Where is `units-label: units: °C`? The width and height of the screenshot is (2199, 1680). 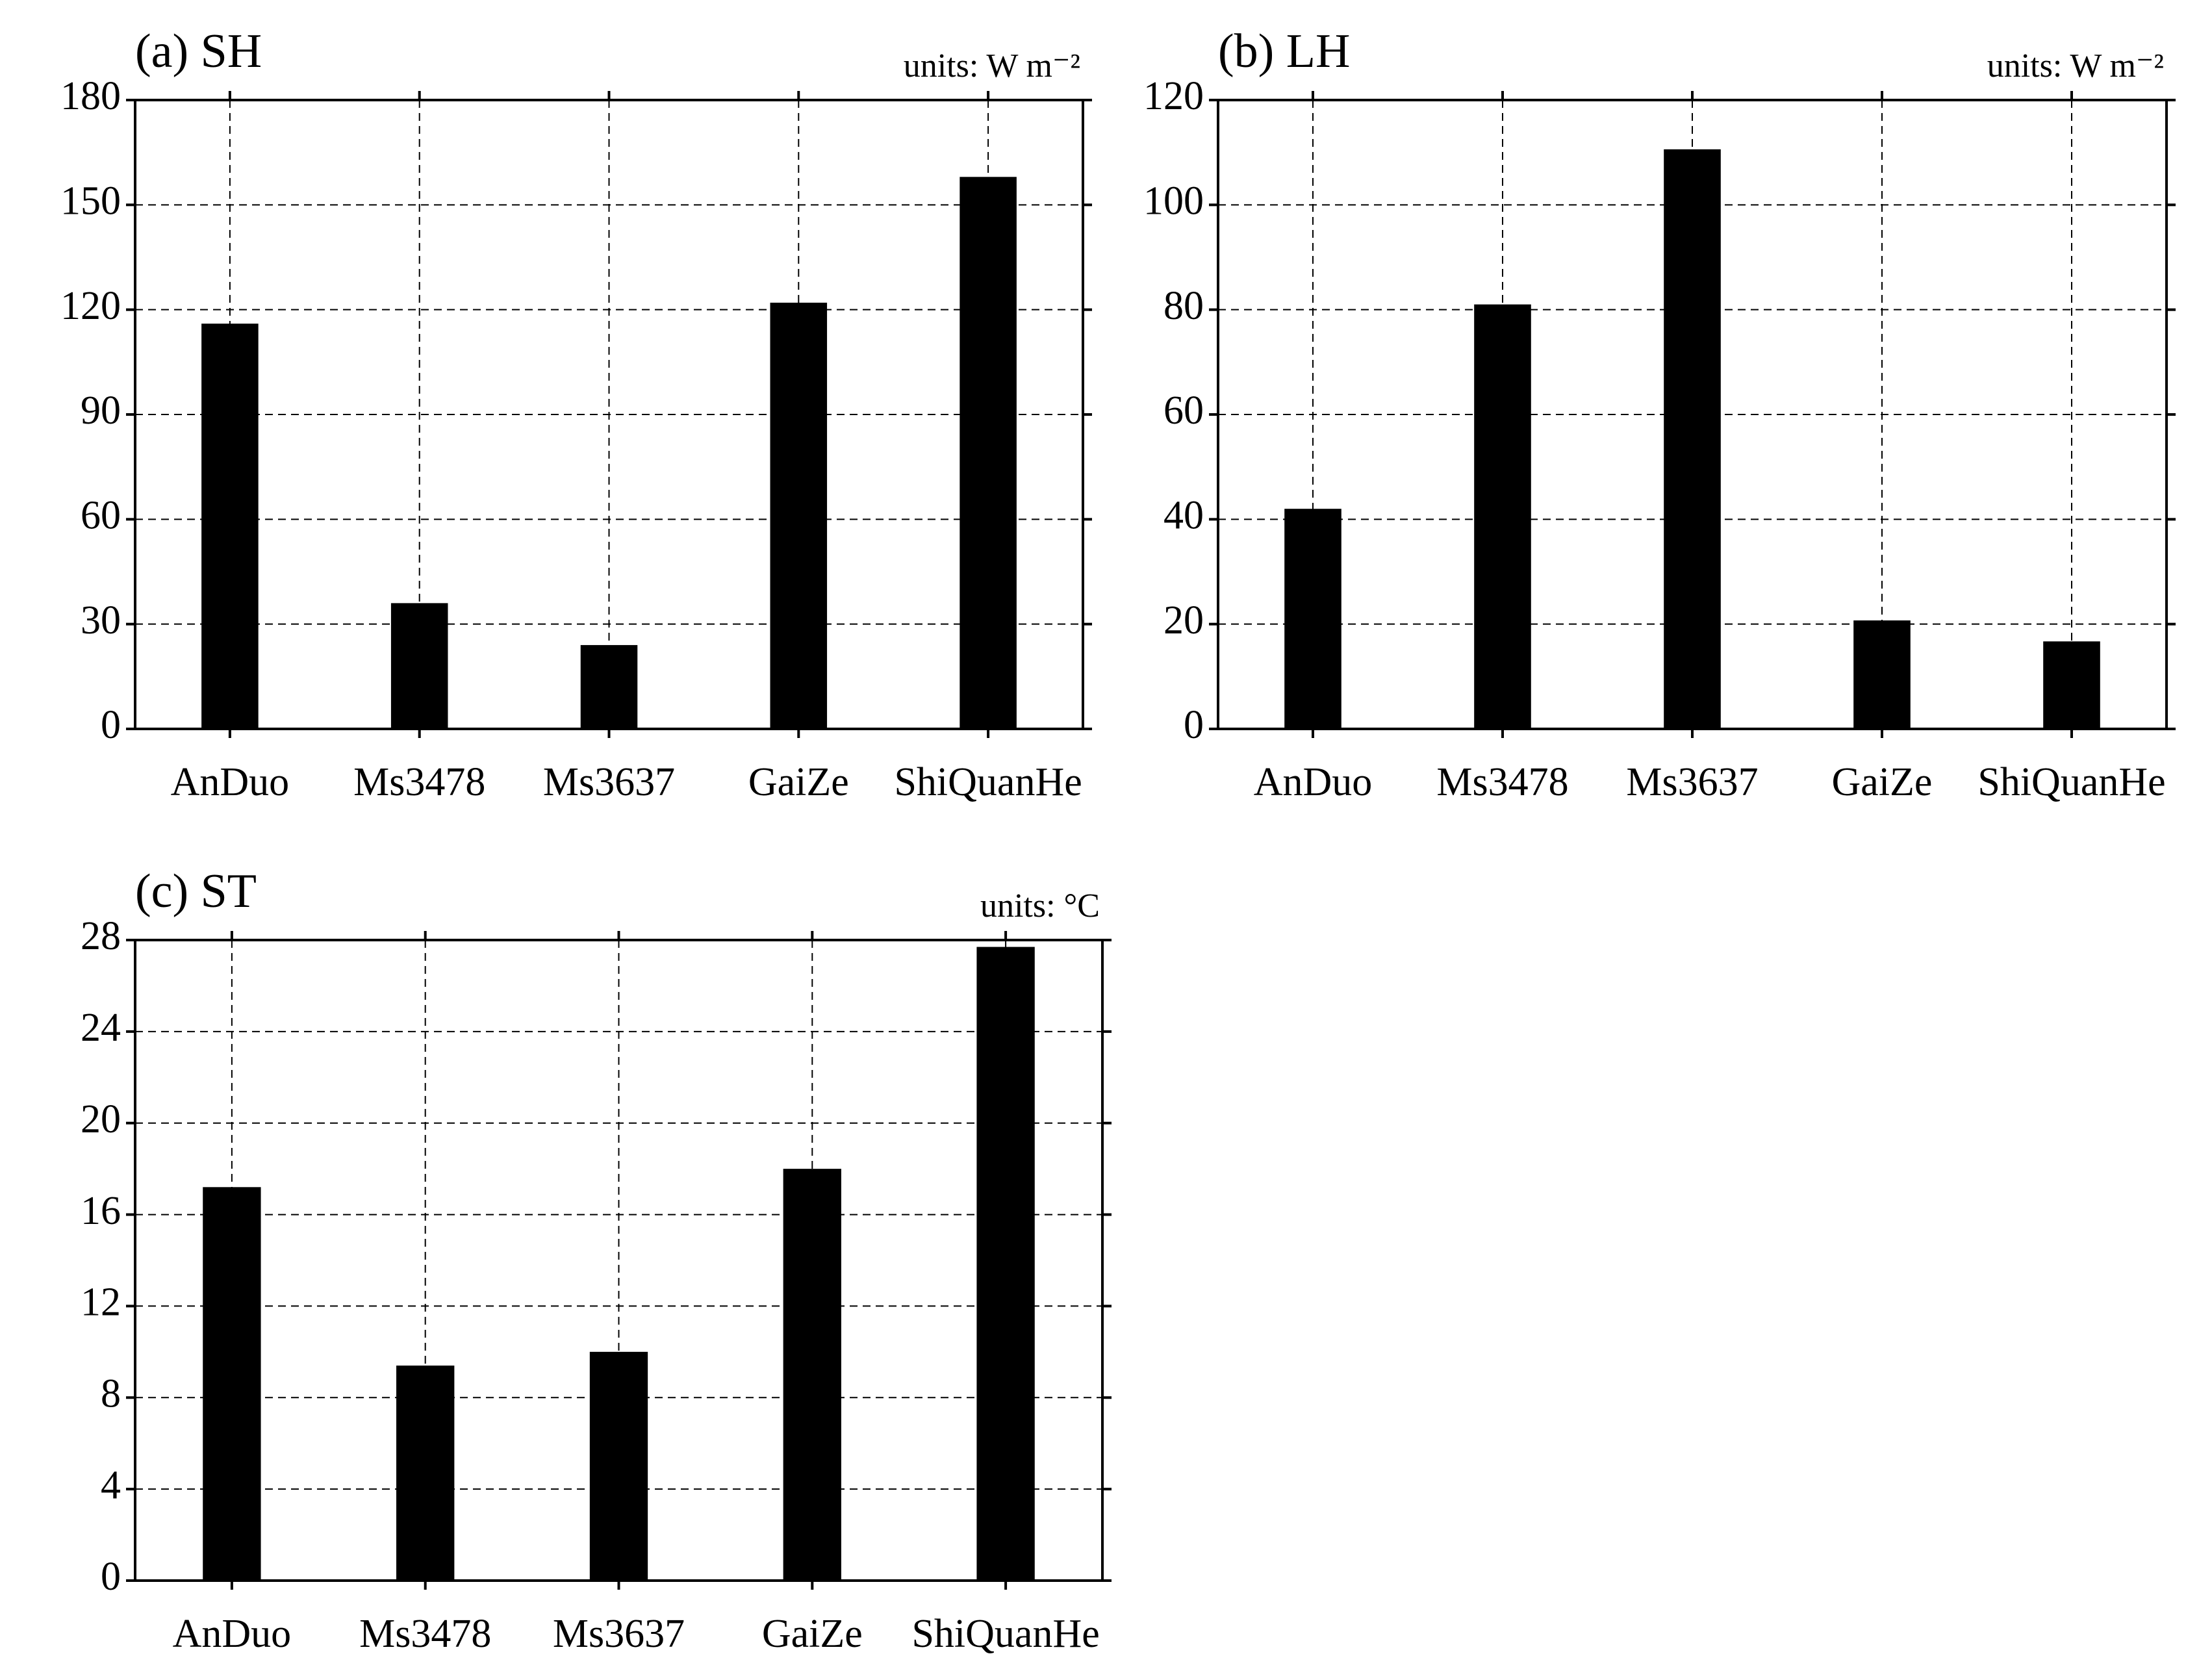
units-label: units: °C is located at coordinates (1040, 905).